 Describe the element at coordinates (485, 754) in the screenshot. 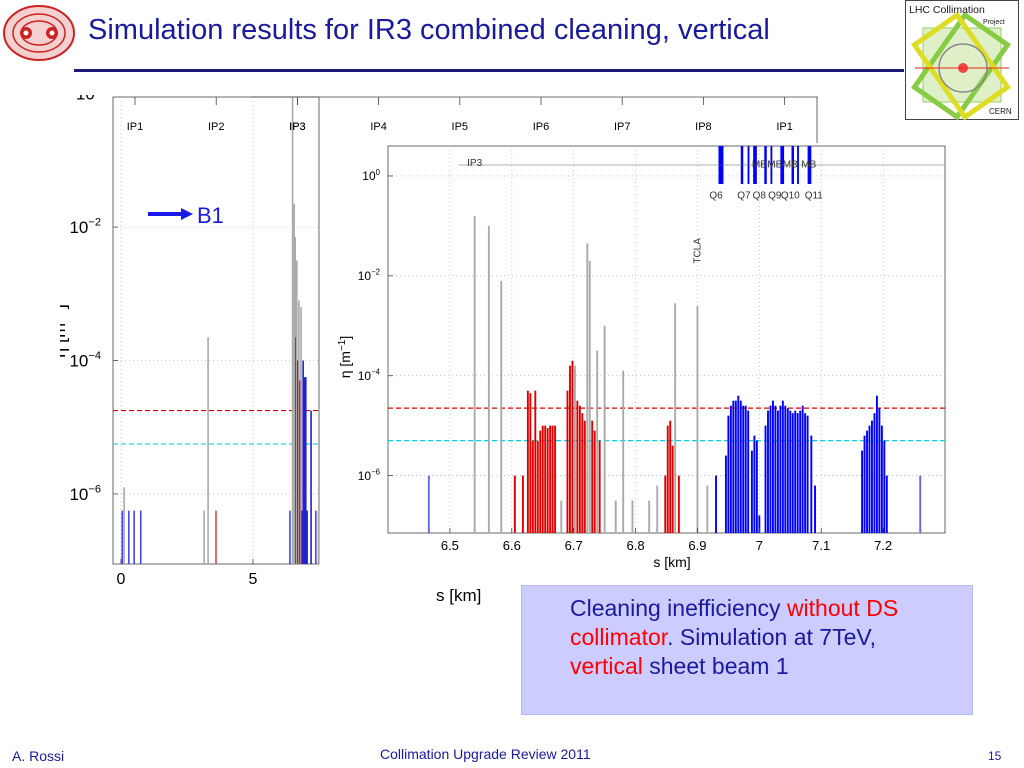

I see `event-label: Collimation Upgrade Review 2011` at that location.